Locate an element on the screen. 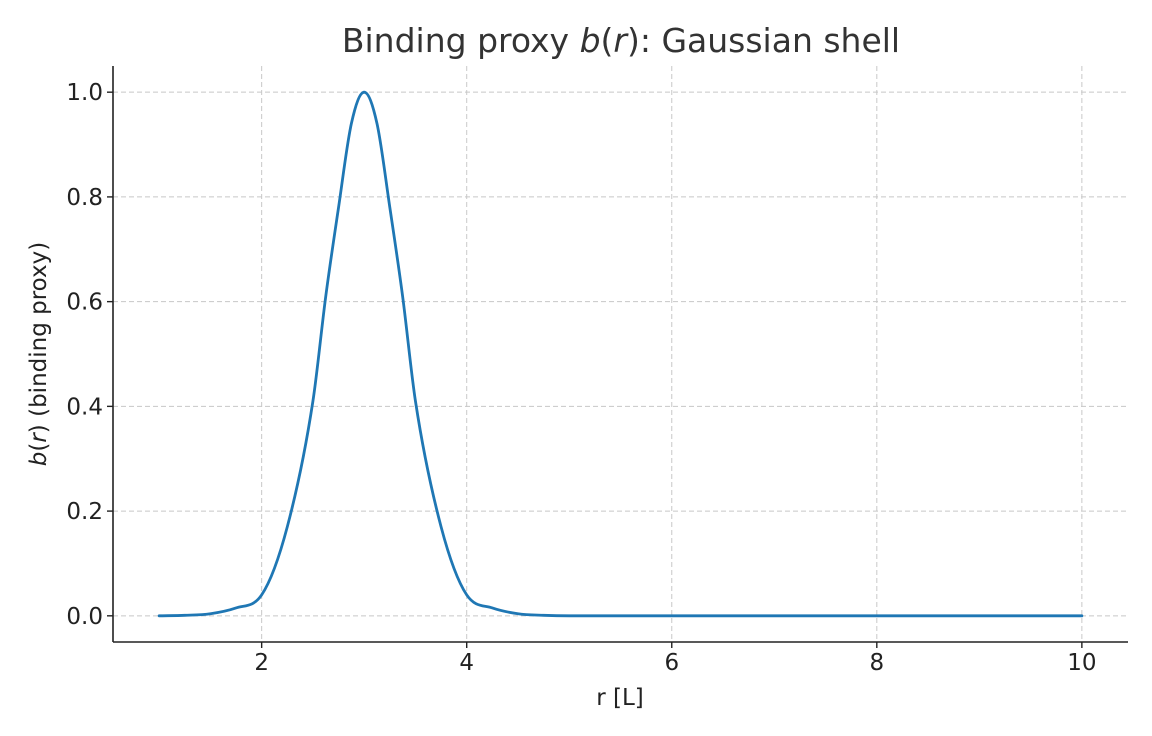 This screenshot has height=736, width=1152. y-axis-label-math-var: r is located at coordinates (39, 437).